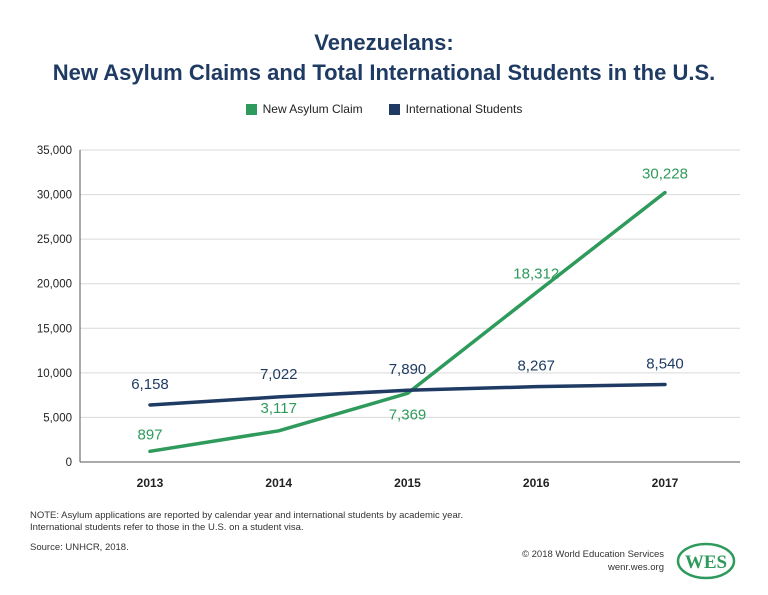 The image size is (768, 595). Describe the element at coordinates (665, 483) in the screenshot. I see `x-tick-label: 2017` at that location.